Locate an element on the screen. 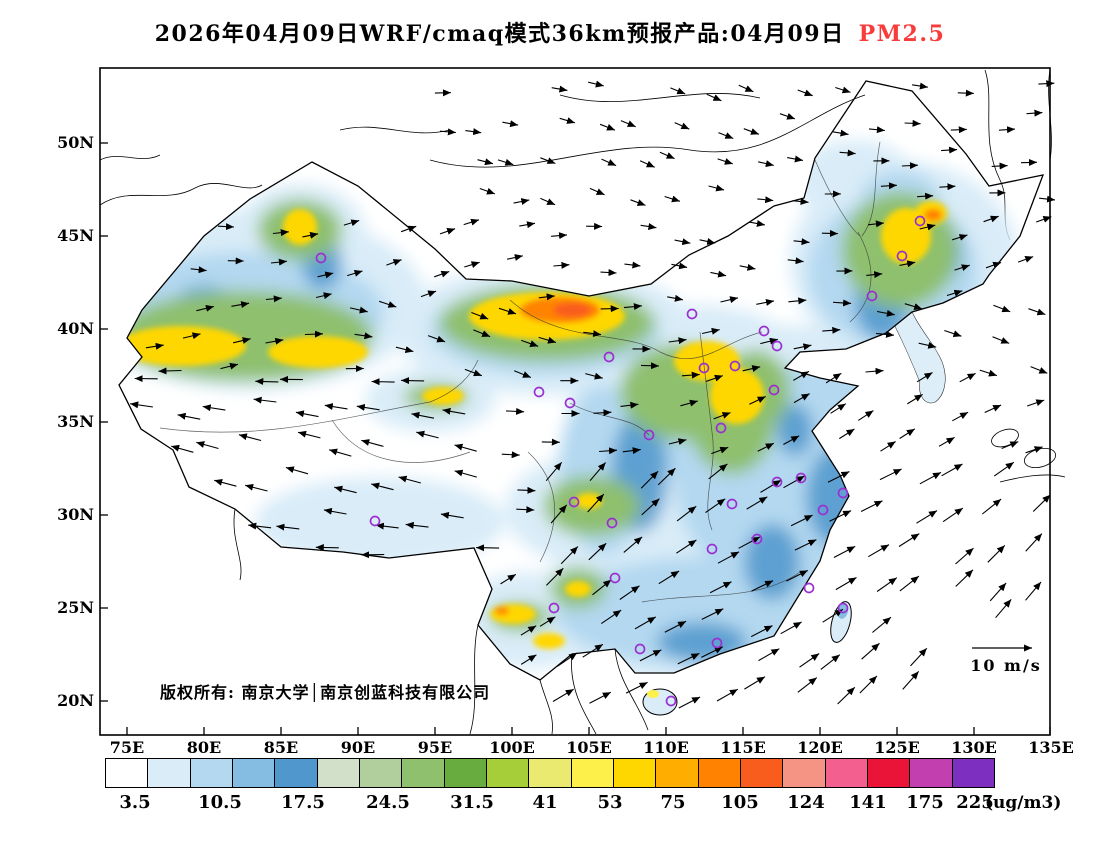  lat-label: 25N is located at coordinates (75, 607).